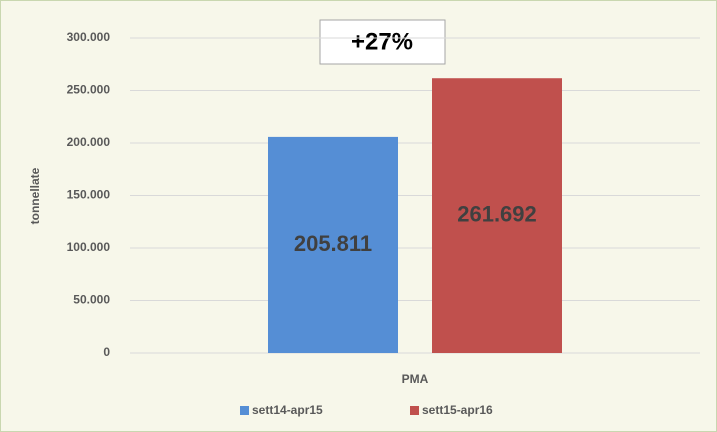  I want to click on y-tick-label: 100.000, so click(89, 247).